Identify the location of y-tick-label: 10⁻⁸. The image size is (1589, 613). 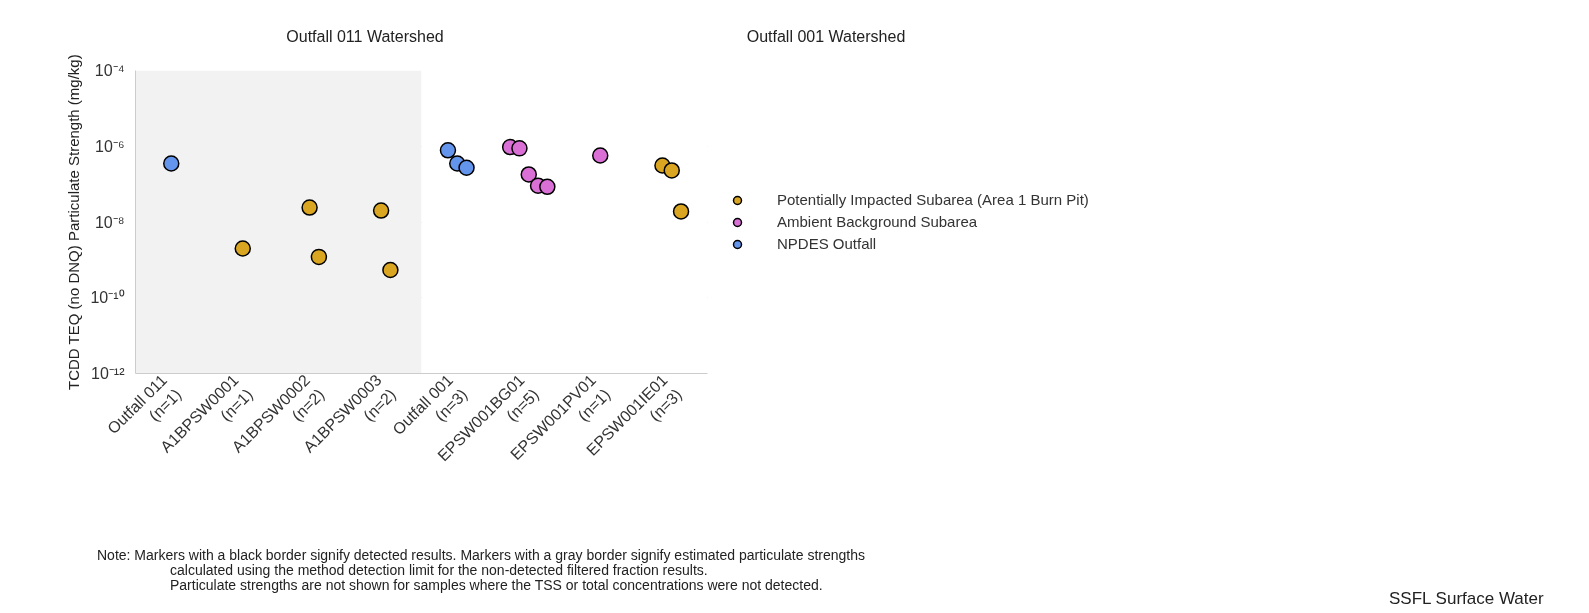
(109, 222).